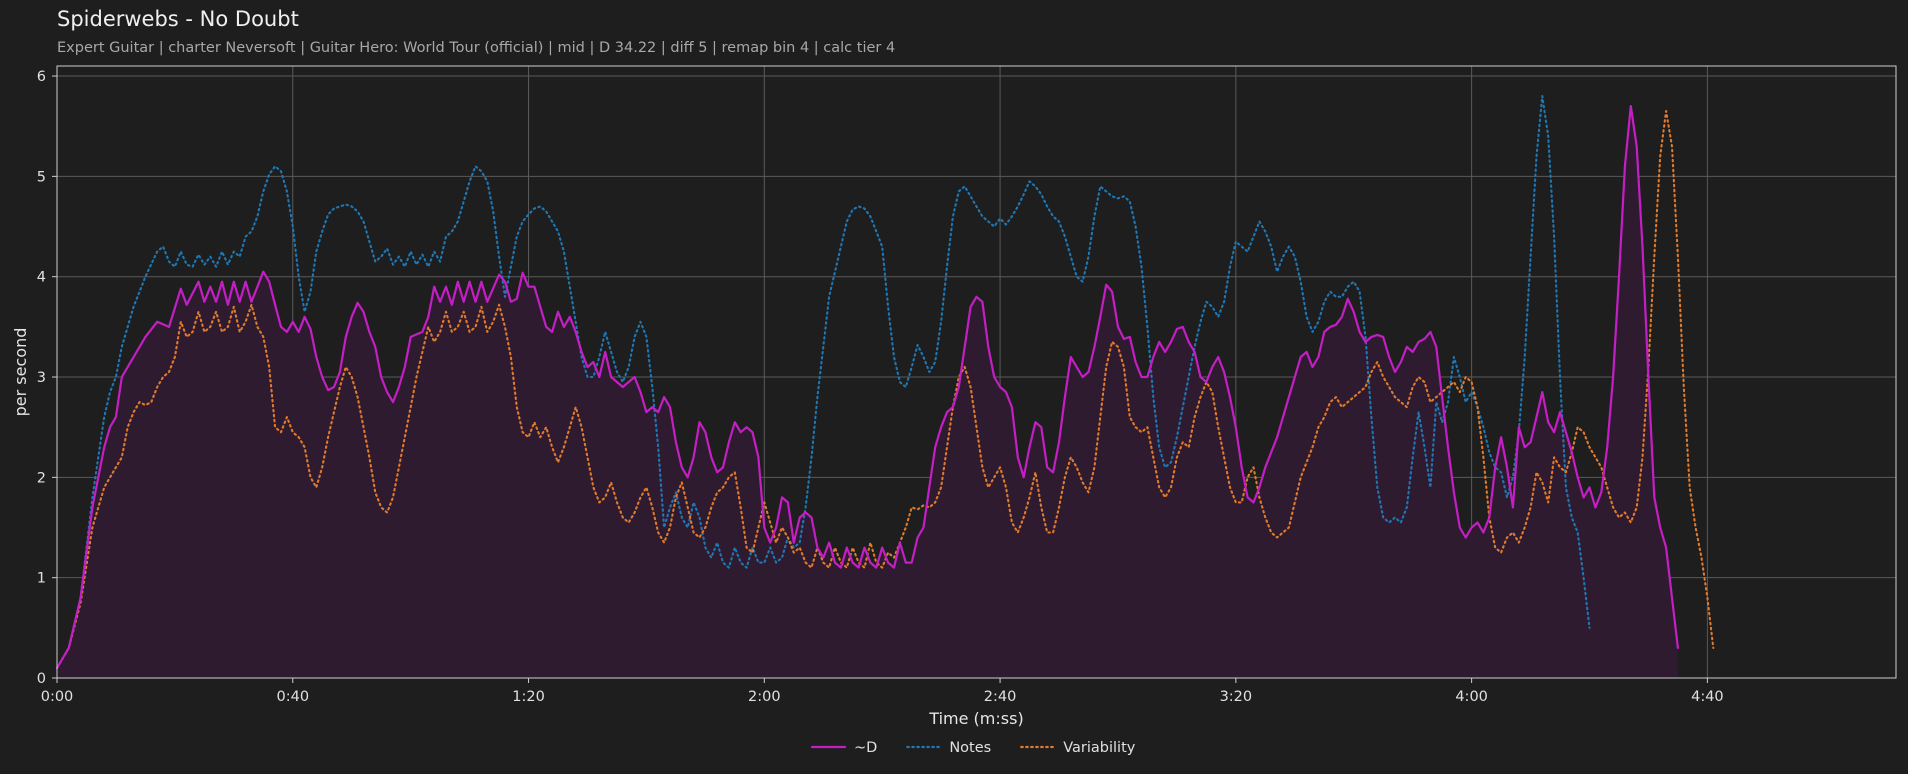 This screenshot has width=1908, height=774. What do you see at coordinates (1000, 697) in the screenshot?
I see `x-tick-label: 2:40` at bounding box center [1000, 697].